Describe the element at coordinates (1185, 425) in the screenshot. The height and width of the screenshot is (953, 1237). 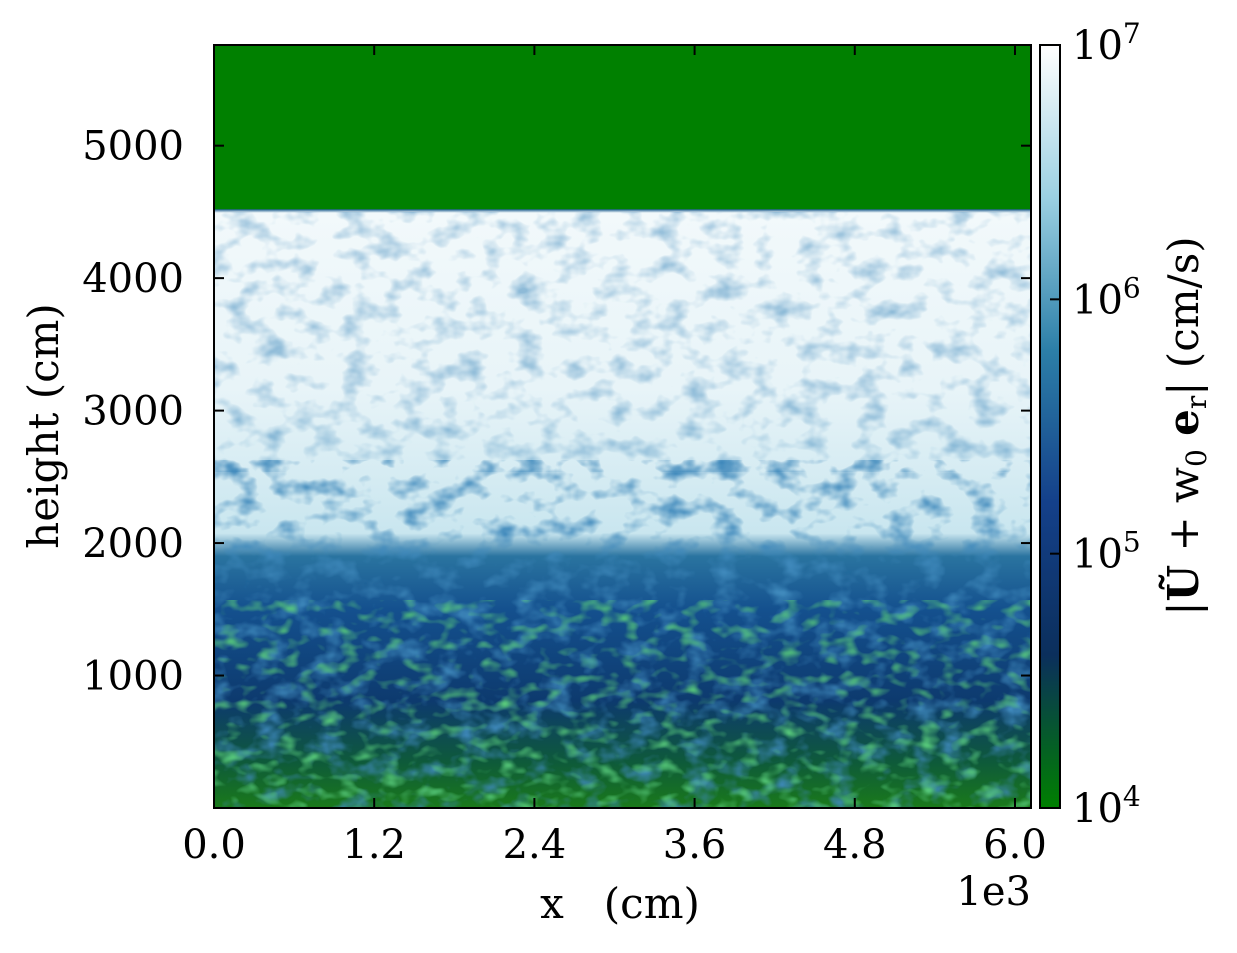
I see `colorbar-label: |Ũ + w0 er| (cm/s)` at that location.